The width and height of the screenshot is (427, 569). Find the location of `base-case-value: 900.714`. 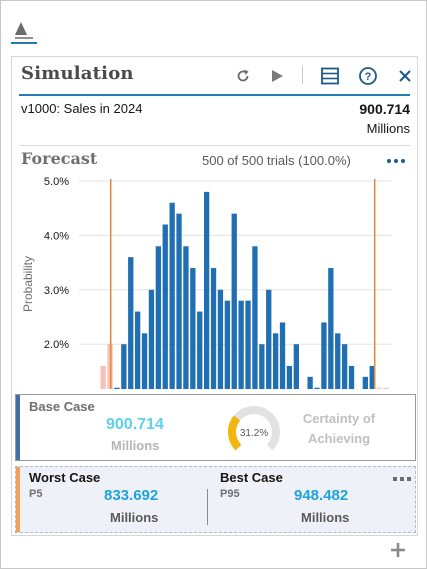

base-case-value: 900.714 is located at coordinates (135, 424).